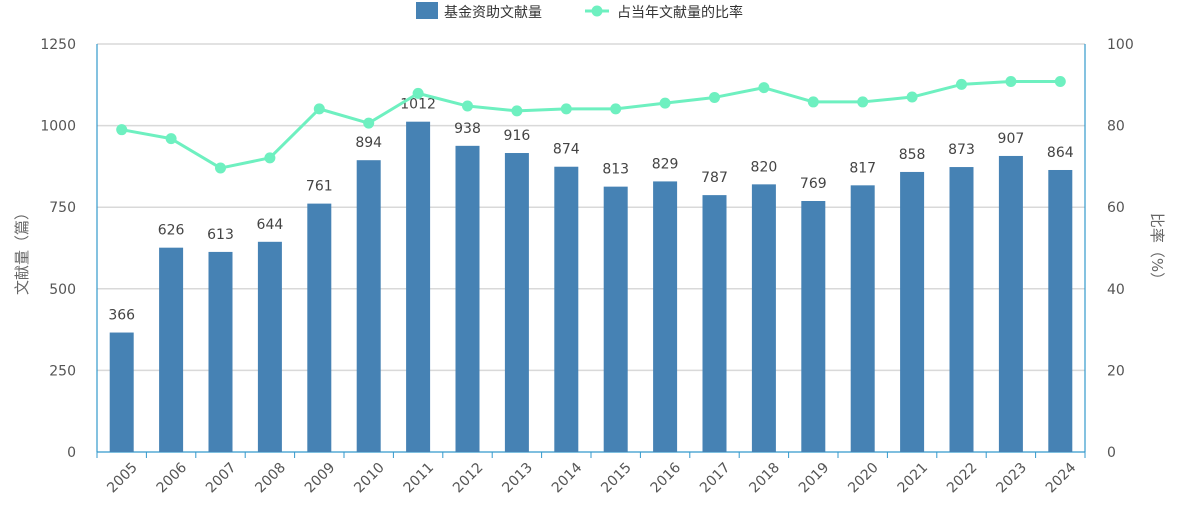 The height and width of the screenshot is (513, 1190). What do you see at coordinates (1116, 127) in the screenshot?
I see `y-right-tick-label: 80` at bounding box center [1116, 127].